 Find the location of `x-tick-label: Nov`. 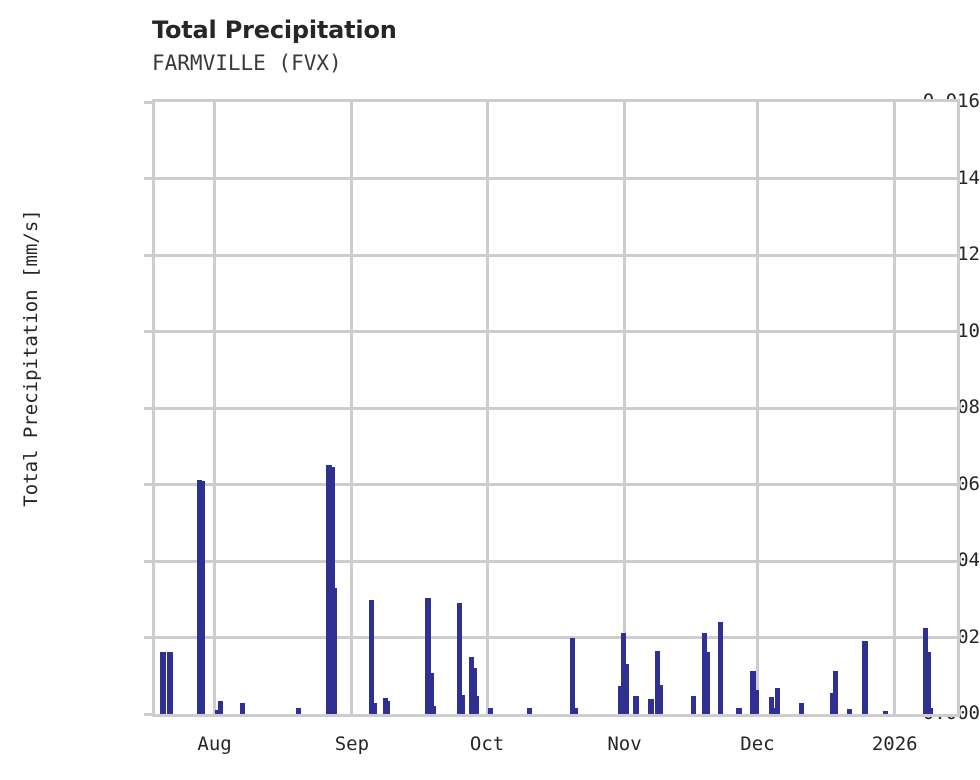

x-tick-label: Nov is located at coordinates (624, 744).